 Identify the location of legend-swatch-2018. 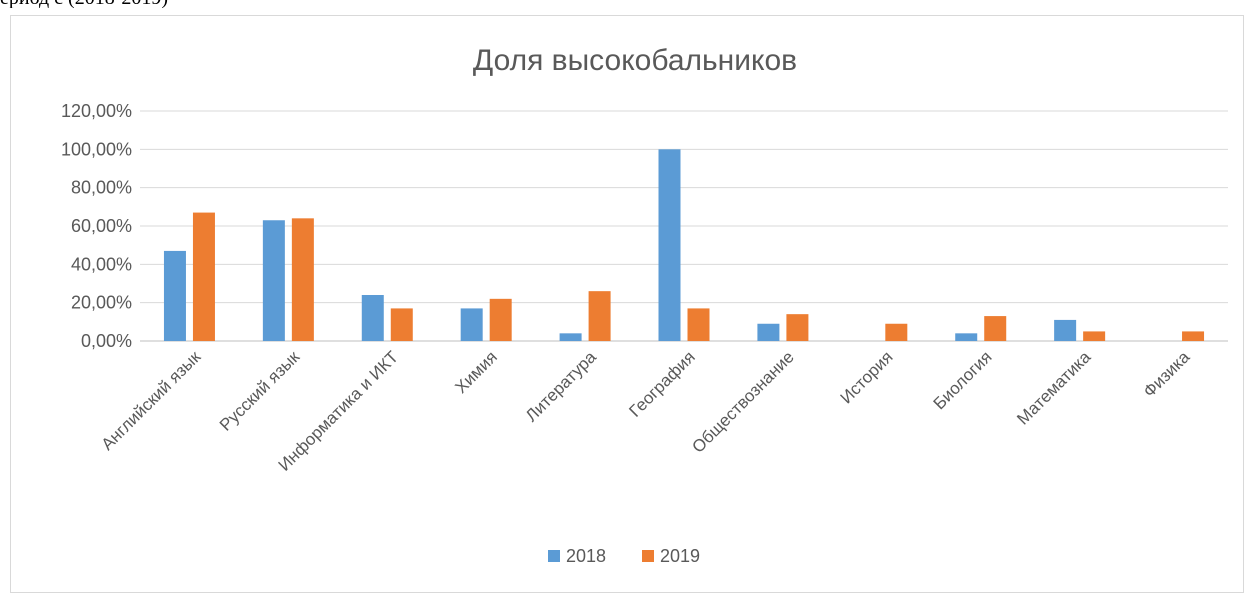
(554, 556).